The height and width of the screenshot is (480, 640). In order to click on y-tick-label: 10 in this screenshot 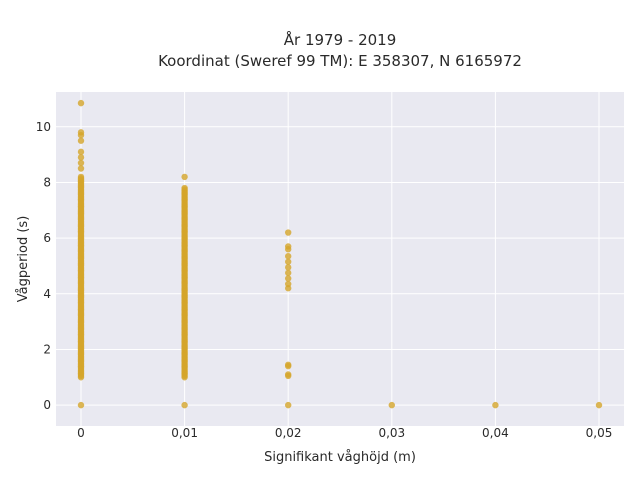, I will do `click(43, 127)`.